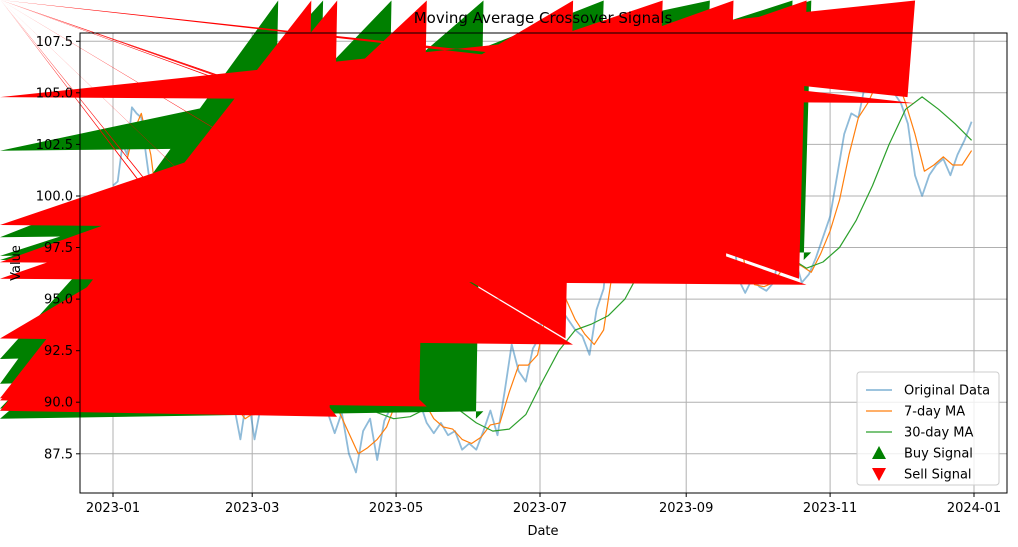 Image resolution: width=1018 pixels, height=547 pixels. What do you see at coordinates (54, 93) in the screenshot?
I see `y-tick-label: 105.0` at bounding box center [54, 93].